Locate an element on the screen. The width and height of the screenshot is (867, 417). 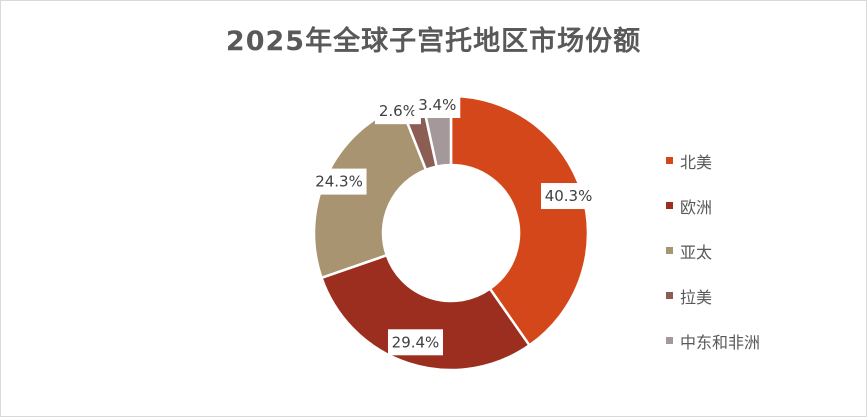
legend-item-2: 欧洲 is located at coordinates (713, 205).